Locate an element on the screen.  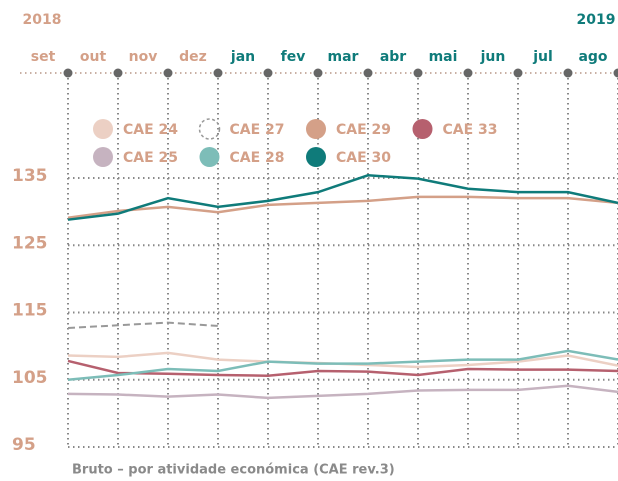
month-label: nov is located at coordinates (143, 57).